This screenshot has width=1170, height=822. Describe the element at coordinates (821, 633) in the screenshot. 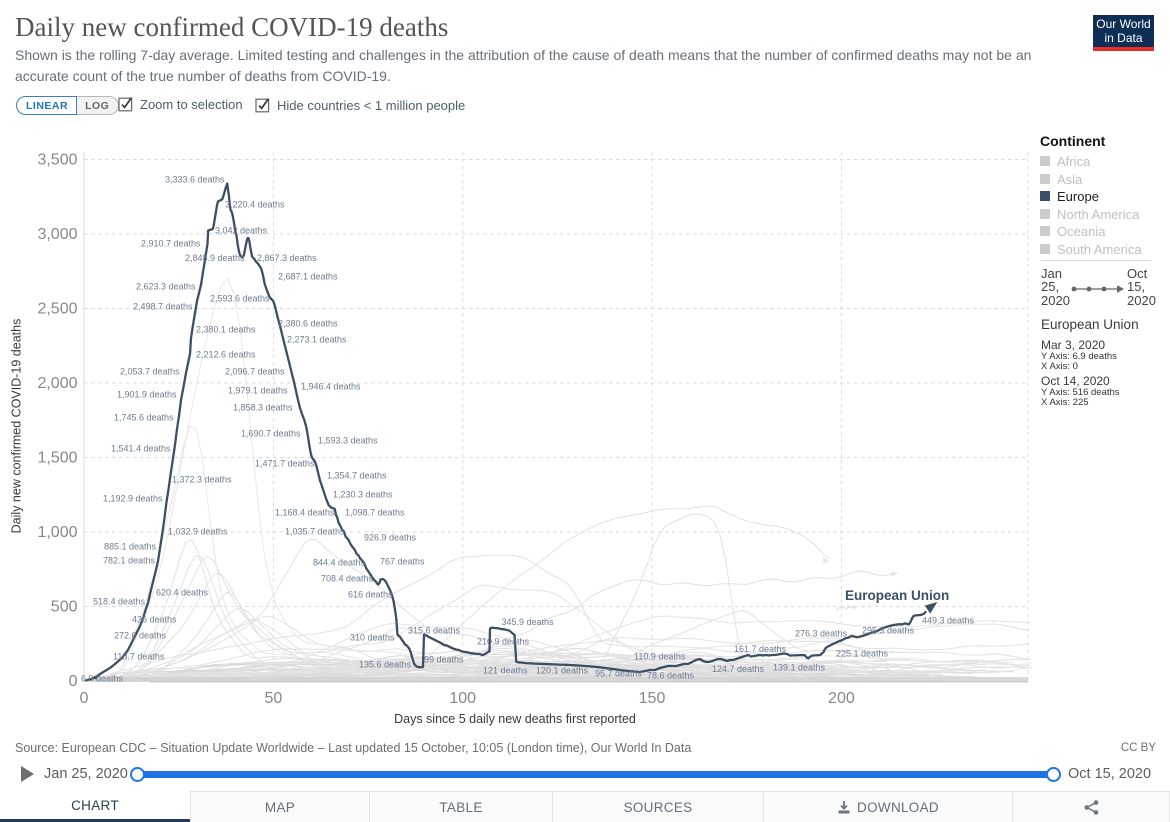

I see `svg-text: 276.3 deaths` at that location.